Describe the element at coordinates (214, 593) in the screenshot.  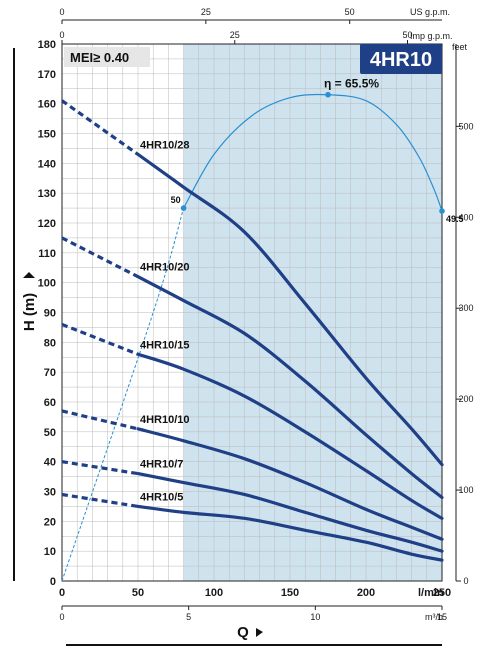
I see `x-tick-label: 100` at that location.